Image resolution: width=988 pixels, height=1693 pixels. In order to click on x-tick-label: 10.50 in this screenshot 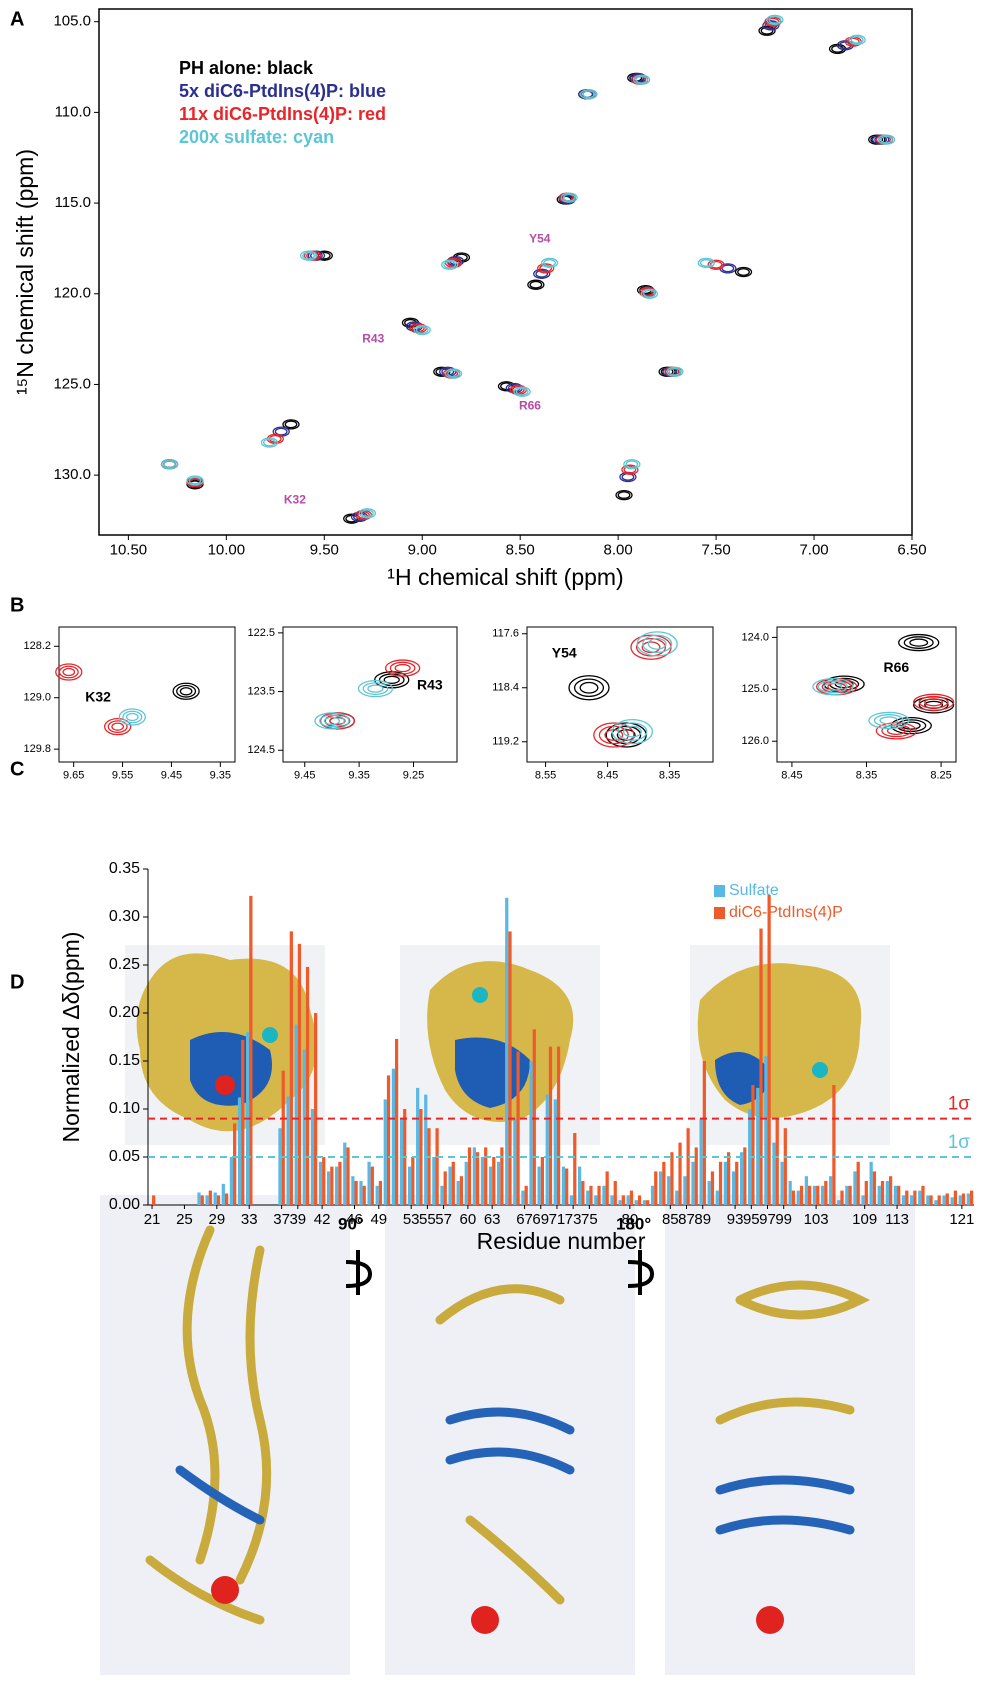, I will do `click(129, 549)`.